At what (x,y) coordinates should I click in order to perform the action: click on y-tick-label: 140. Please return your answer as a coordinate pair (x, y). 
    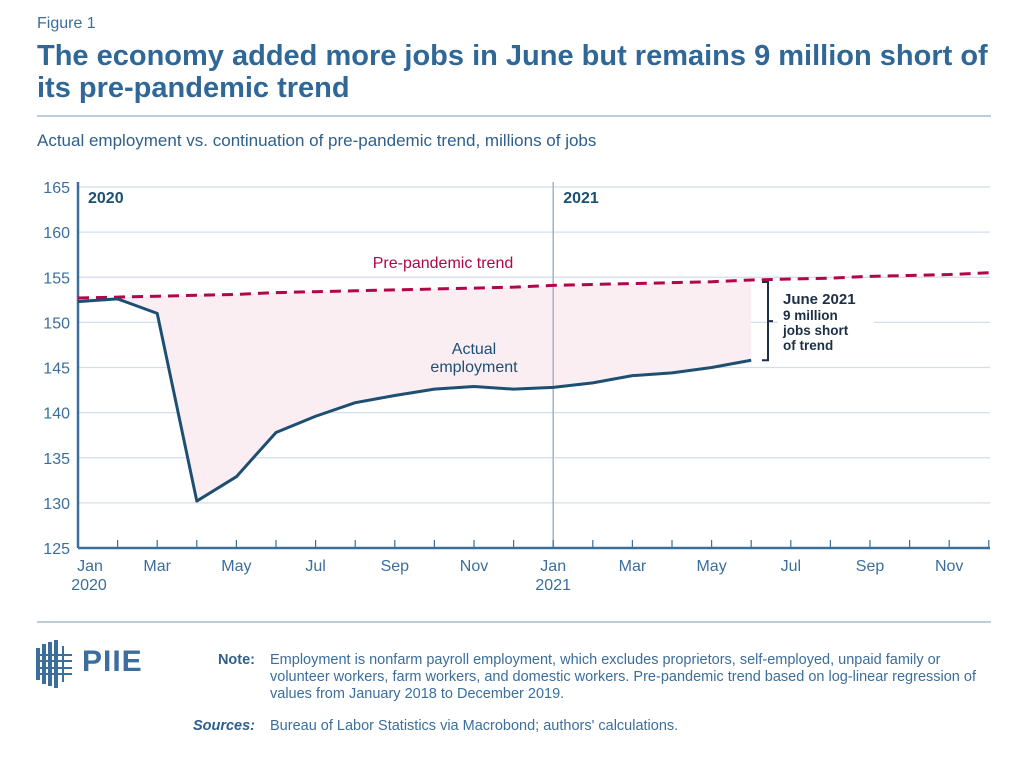
    Looking at the image, I should click on (56, 414).